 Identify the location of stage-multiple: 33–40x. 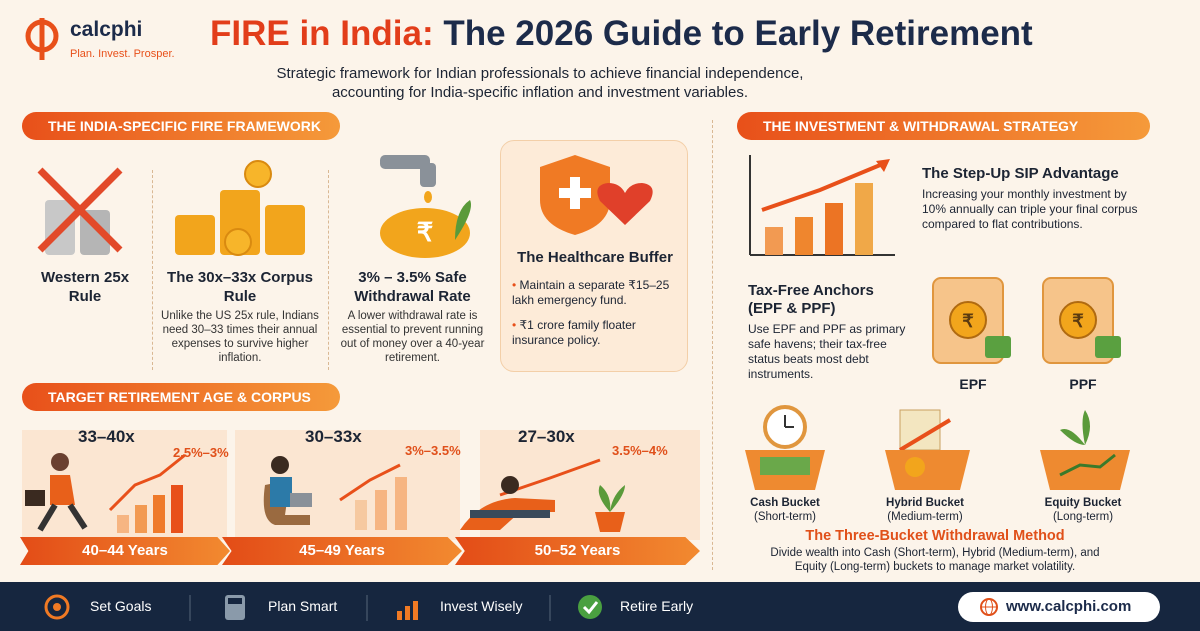
(106, 436).